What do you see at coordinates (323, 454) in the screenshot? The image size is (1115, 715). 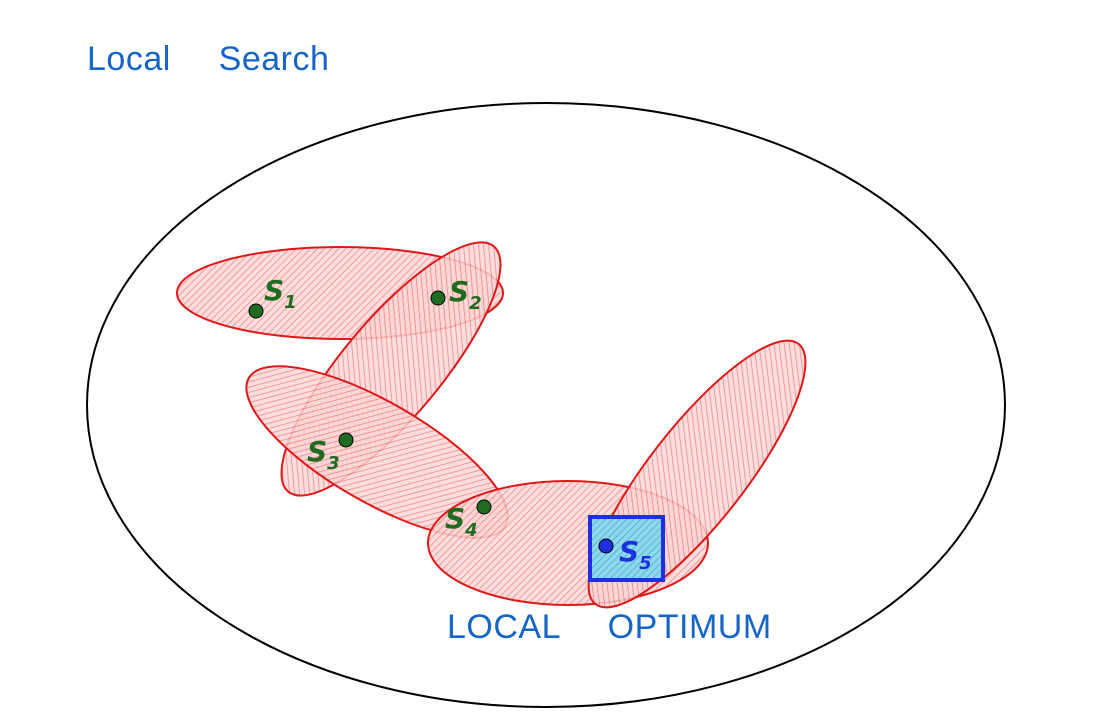 I see `solution-label-s3: S3` at bounding box center [323, 454].